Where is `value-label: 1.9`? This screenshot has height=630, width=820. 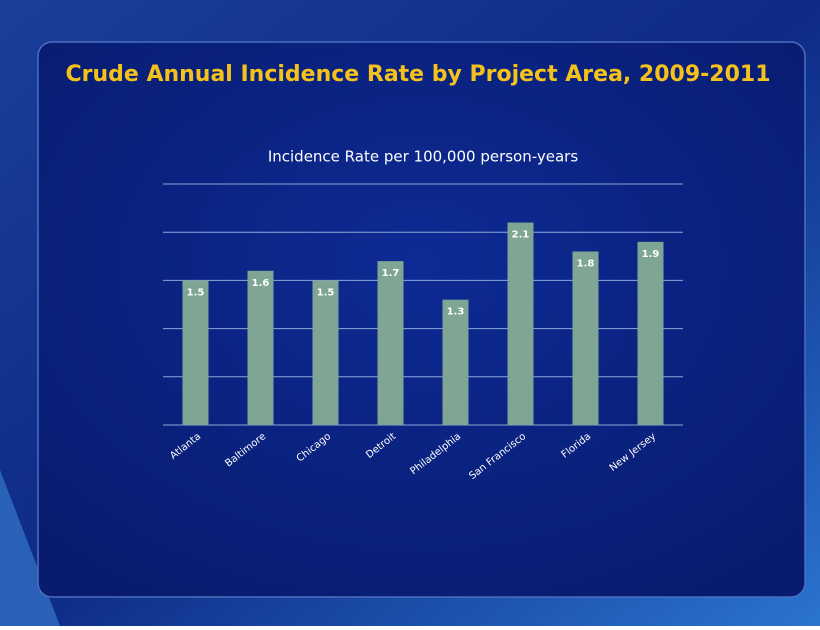
value-label: 1.9 is located at coordinates (651, 254).